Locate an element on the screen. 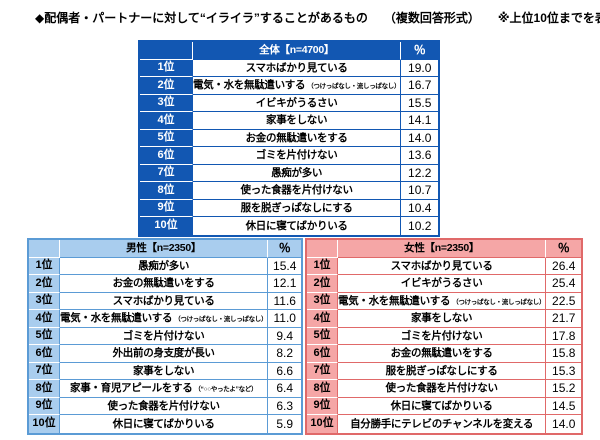 This screenshot has width=600, height=440. table-row: 7位 愚痴が多い 12.2 is located at coordinates (289, 173).